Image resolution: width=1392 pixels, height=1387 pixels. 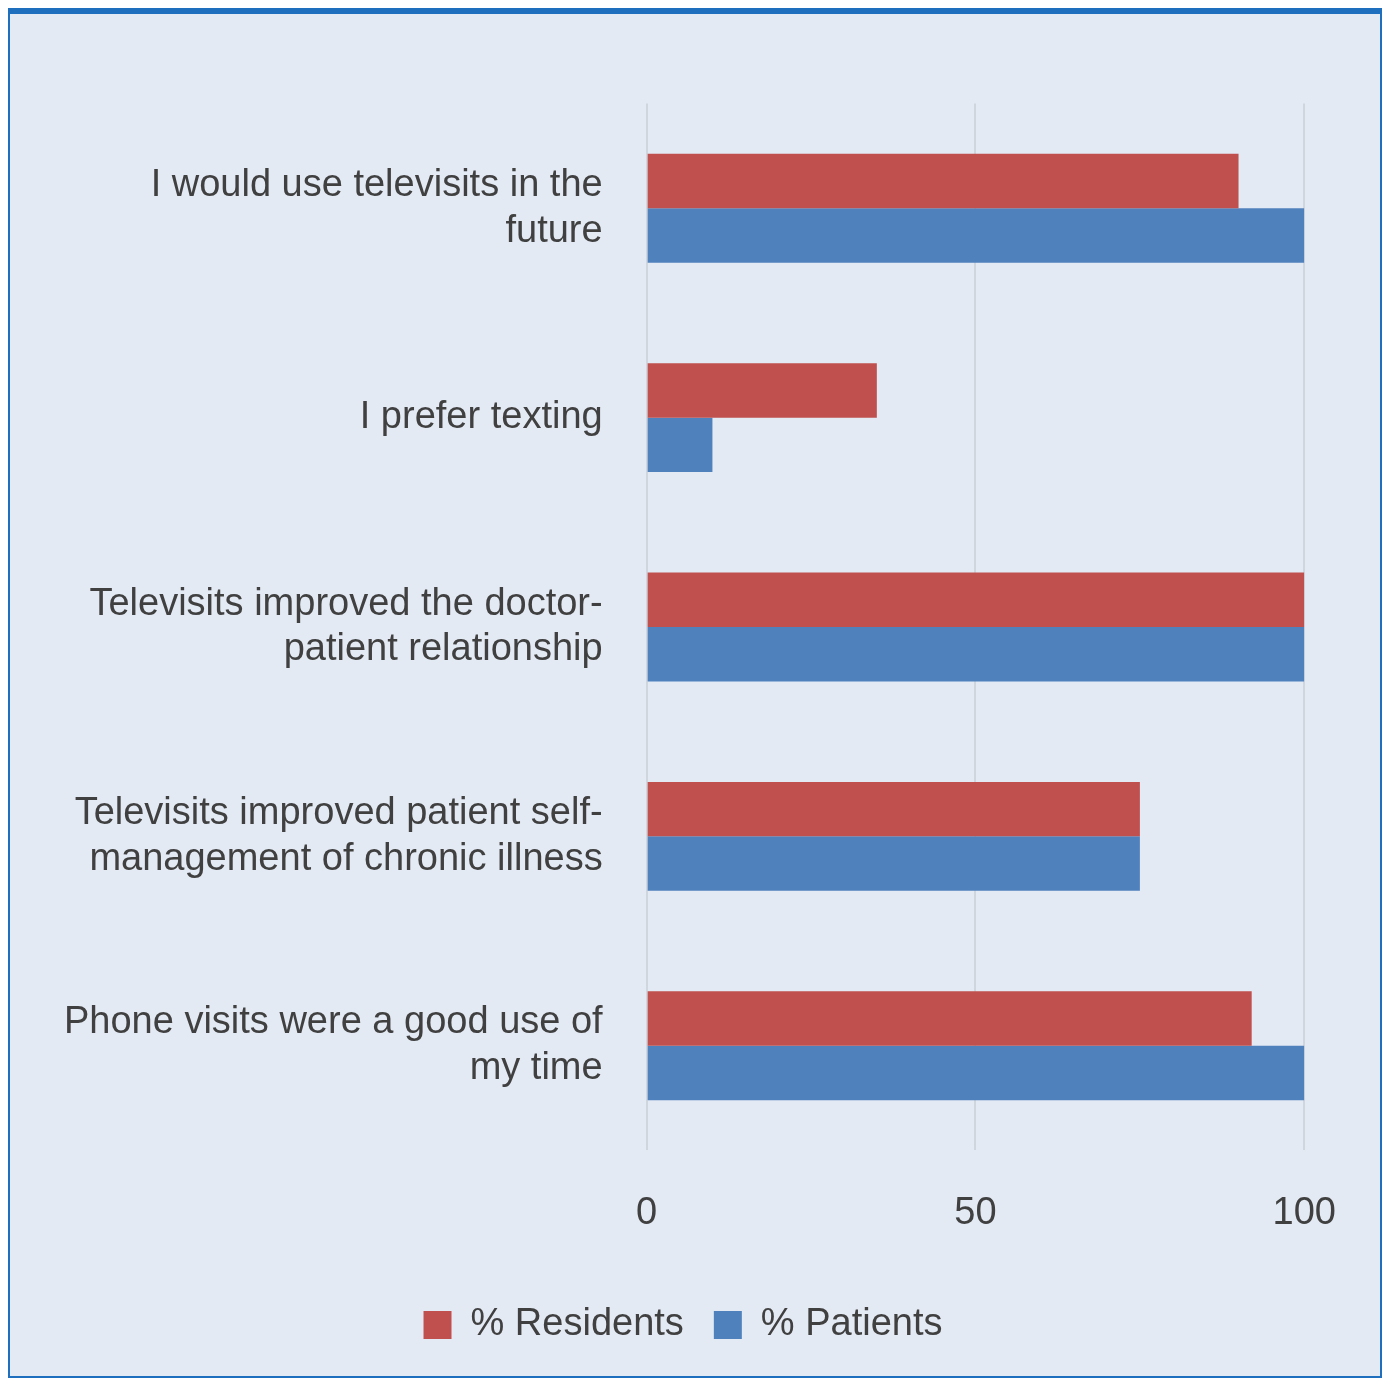 I want to click on x-tick-label: 50, so click(x=975, y=1210).